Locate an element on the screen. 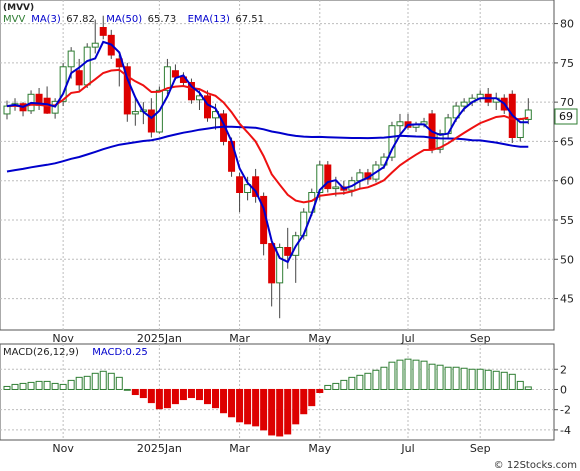  macd-x-tick-label: May is located at coordinates (319, 448).